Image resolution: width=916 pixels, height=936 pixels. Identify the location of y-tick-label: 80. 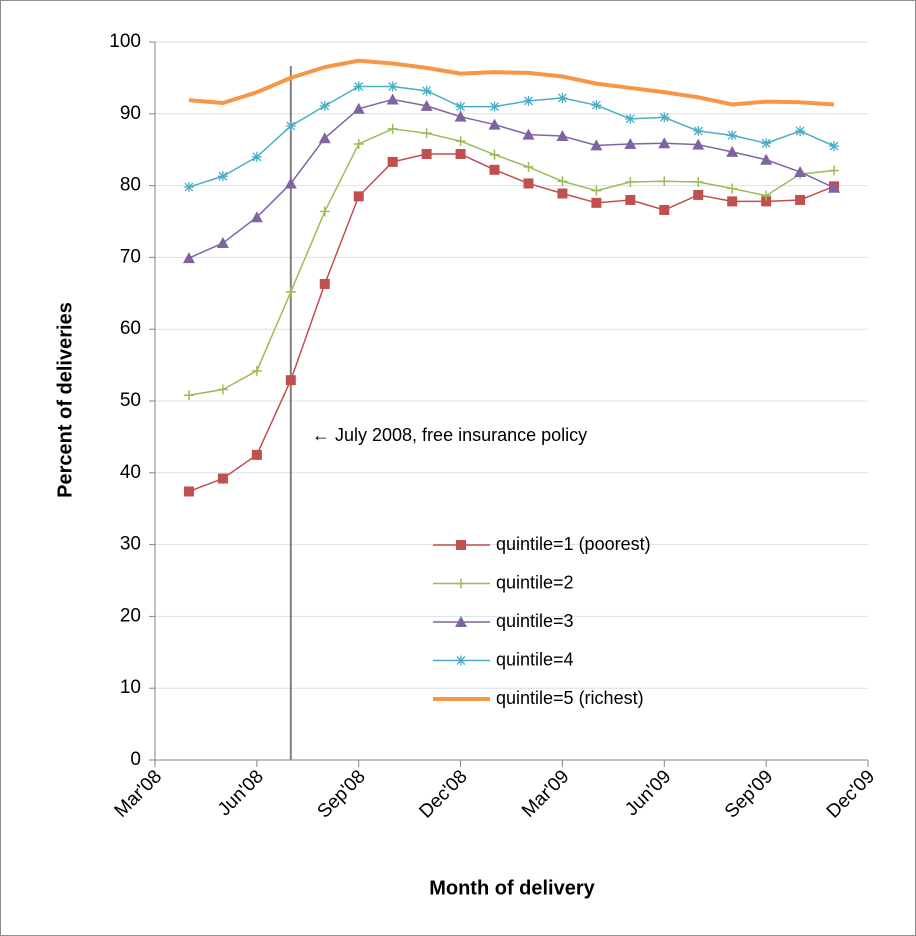
(130, 185).